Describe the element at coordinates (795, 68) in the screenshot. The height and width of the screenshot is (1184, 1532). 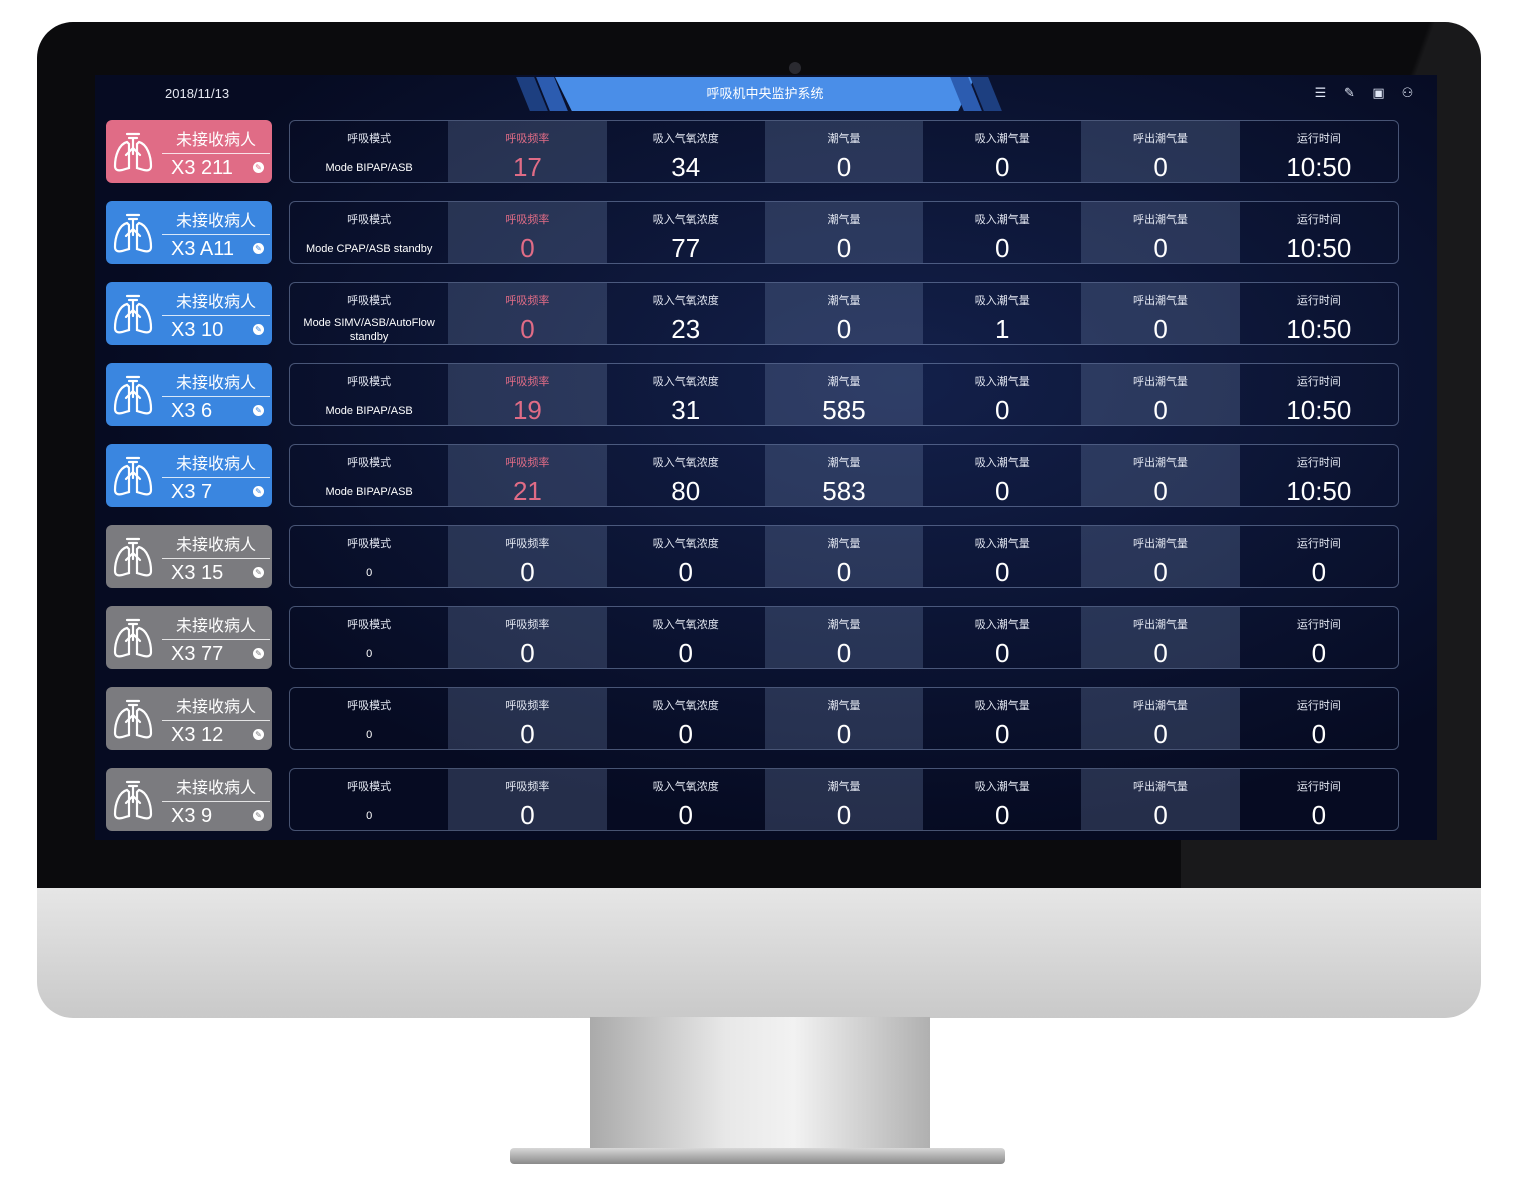
I see `camera` at that location.